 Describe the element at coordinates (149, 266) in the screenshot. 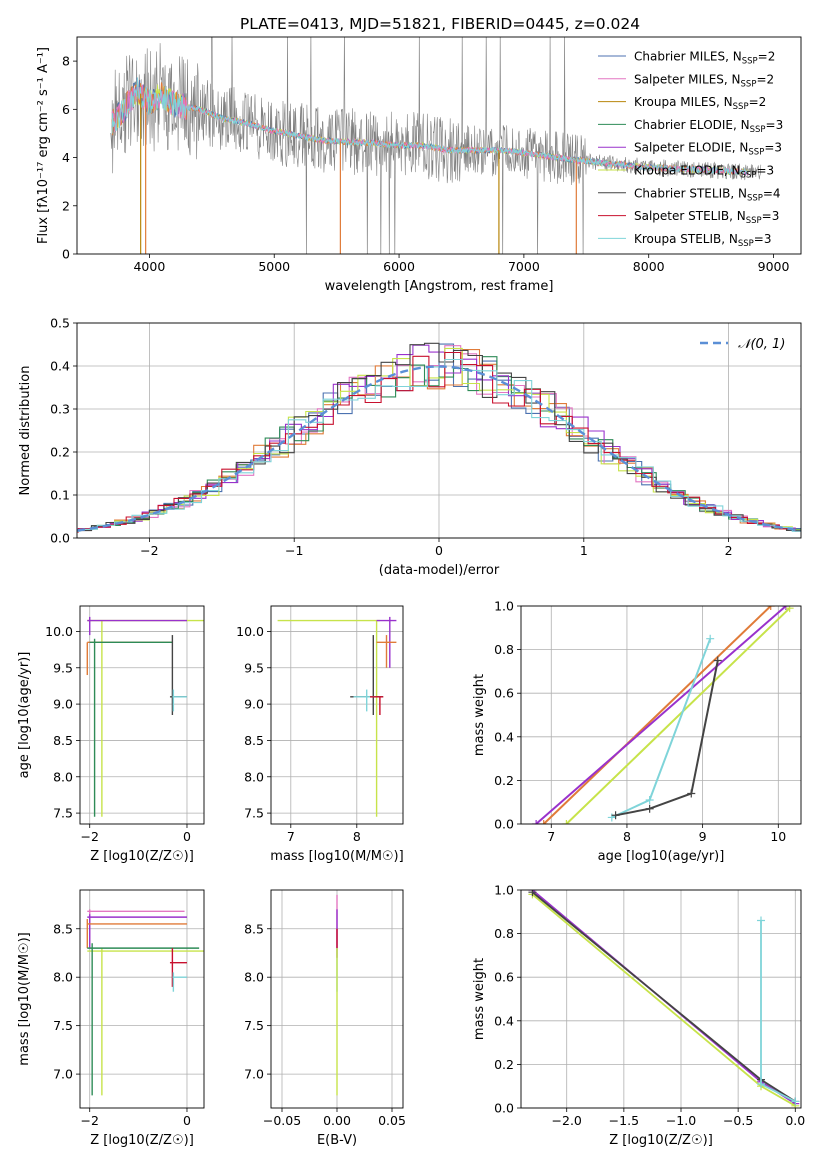

I see `x-tick-label: 4000` at that location.